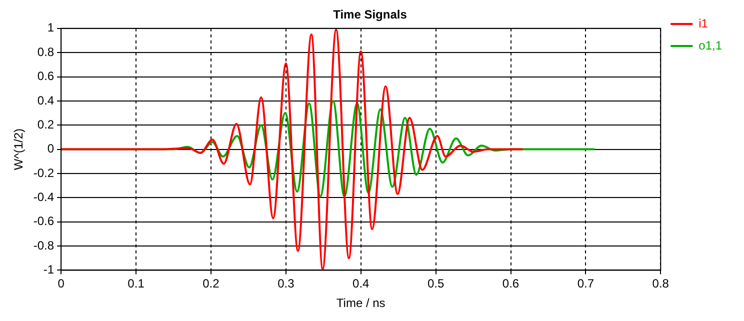  What do you see at coordinates (435, 283) in the screenshot?
I see `x-tick-label: 0.5` at bounding box center [435, 283].